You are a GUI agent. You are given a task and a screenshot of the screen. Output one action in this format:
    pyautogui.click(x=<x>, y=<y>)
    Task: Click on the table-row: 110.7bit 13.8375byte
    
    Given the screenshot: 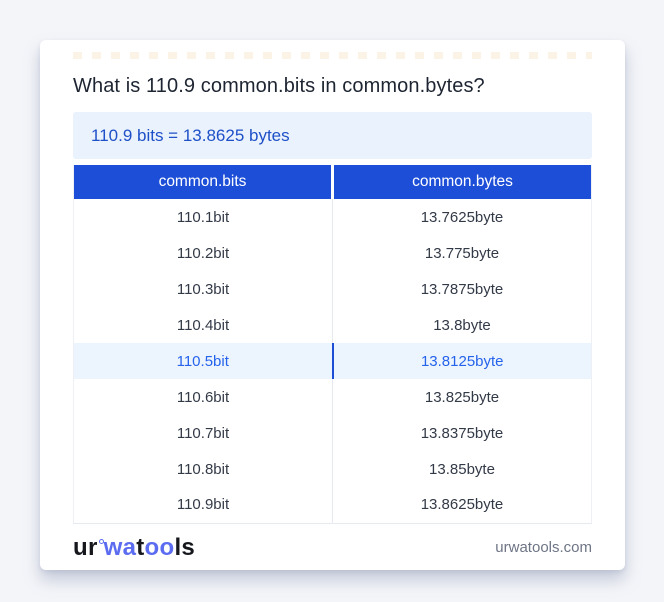 What is the action you would take?
    pyautogui.click(x=332, y=433)
    